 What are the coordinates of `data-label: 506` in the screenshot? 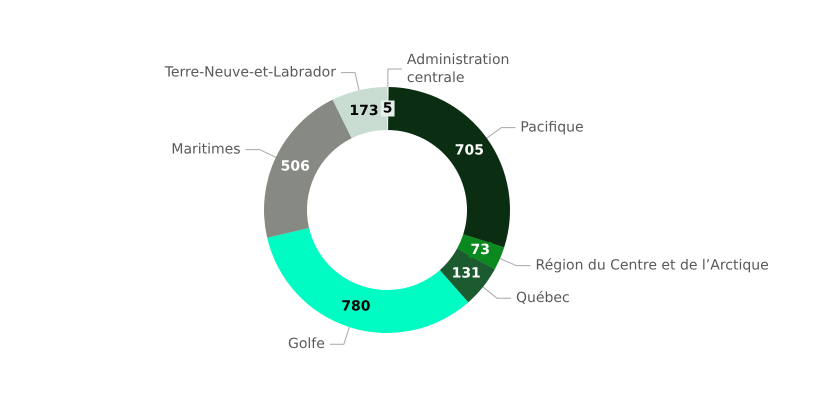 It's located at (295, 166).